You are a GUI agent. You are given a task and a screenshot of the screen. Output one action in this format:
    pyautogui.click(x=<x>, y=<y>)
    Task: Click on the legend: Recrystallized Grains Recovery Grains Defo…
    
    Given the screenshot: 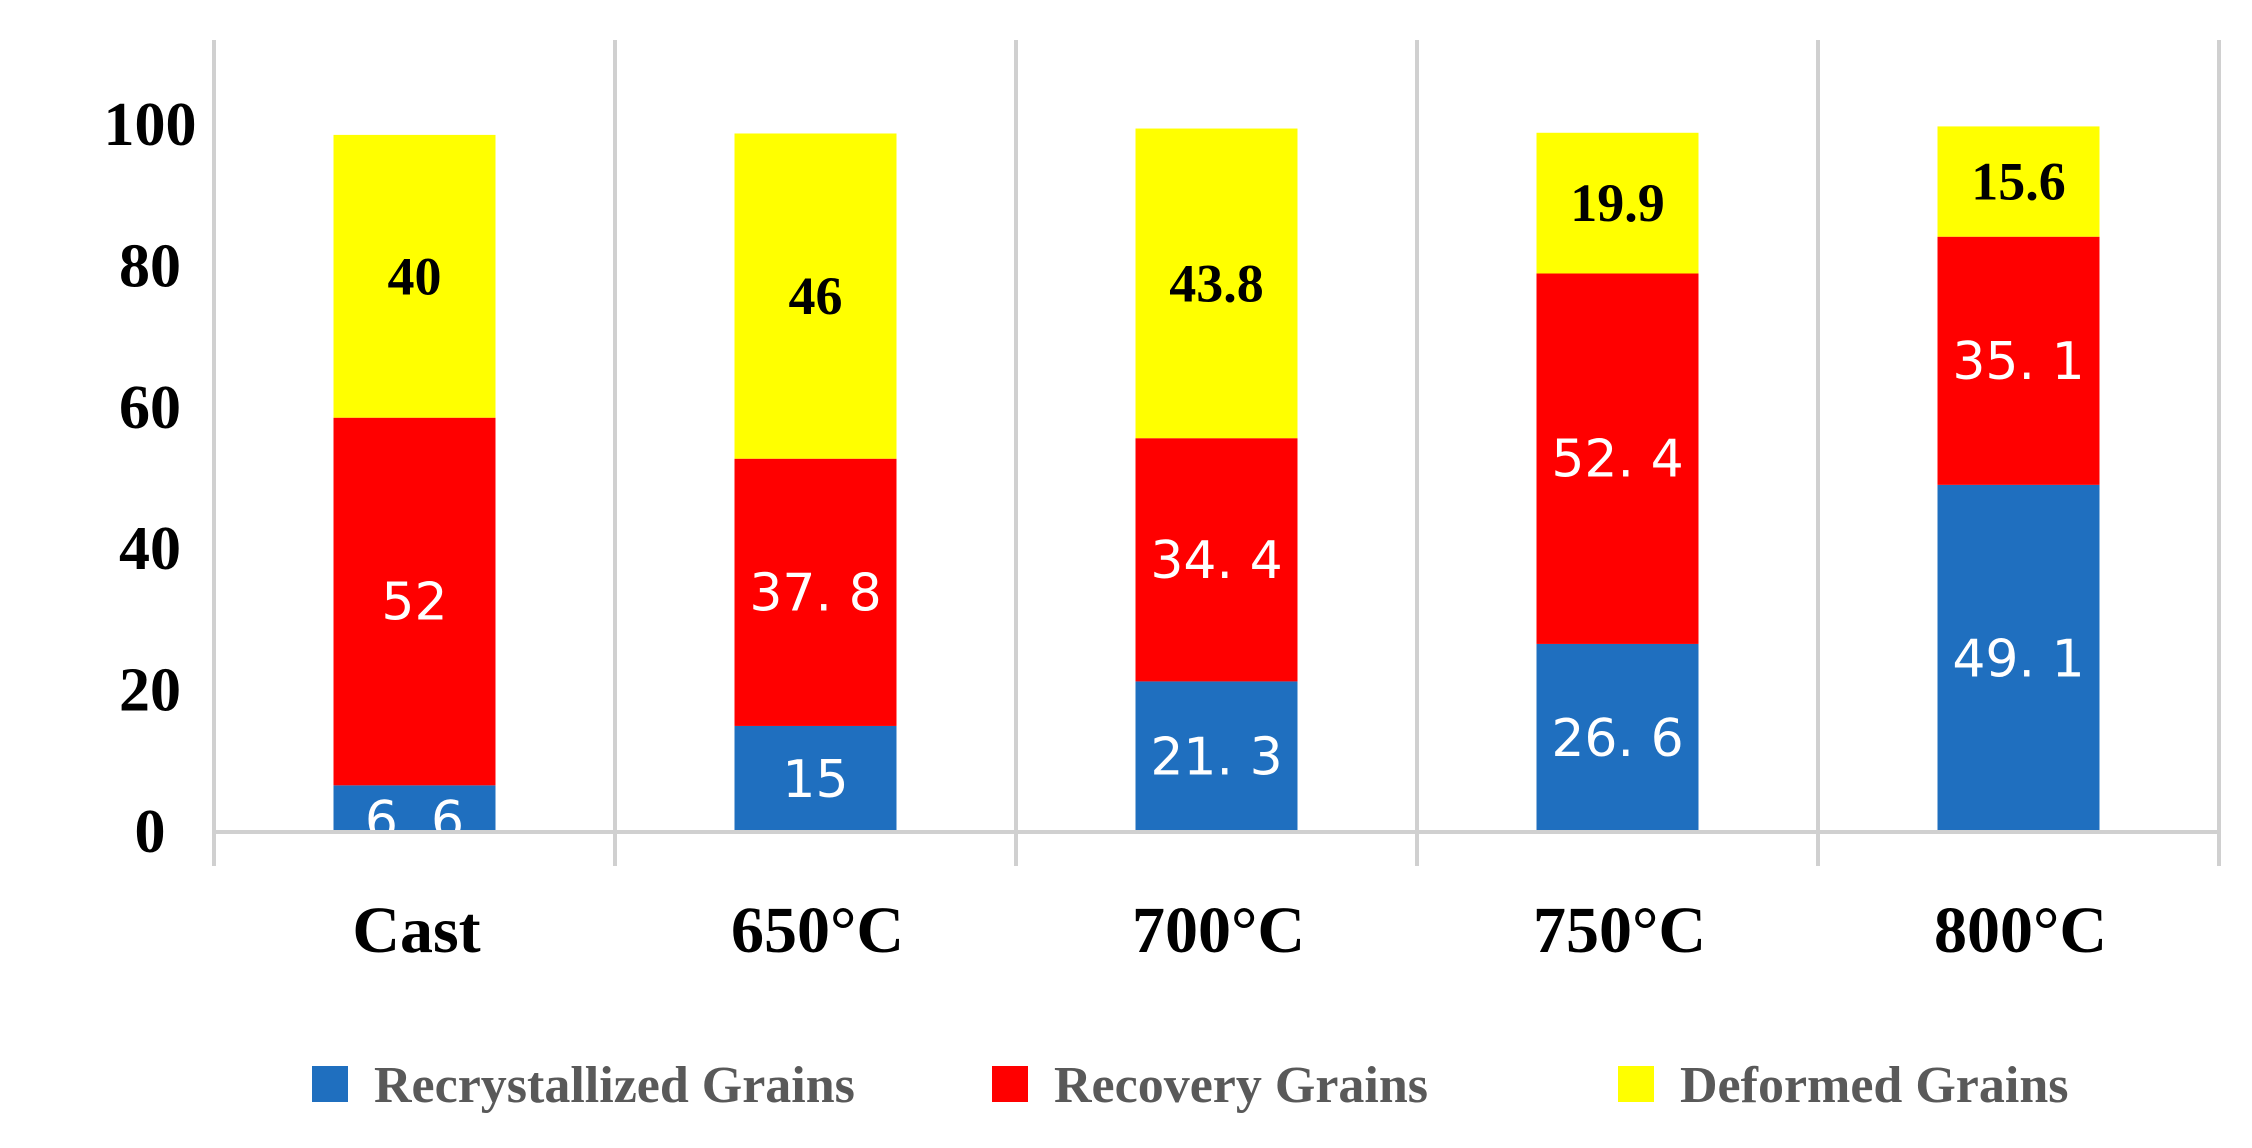 What is the action you would take?
    pyautogui.click(x=1190, y=1085)
    